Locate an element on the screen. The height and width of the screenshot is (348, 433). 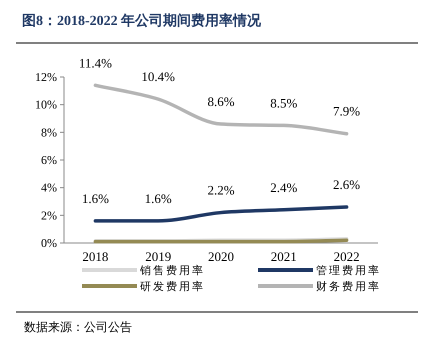
x-tick-label: 2019 is located at coordinates (158, 256).